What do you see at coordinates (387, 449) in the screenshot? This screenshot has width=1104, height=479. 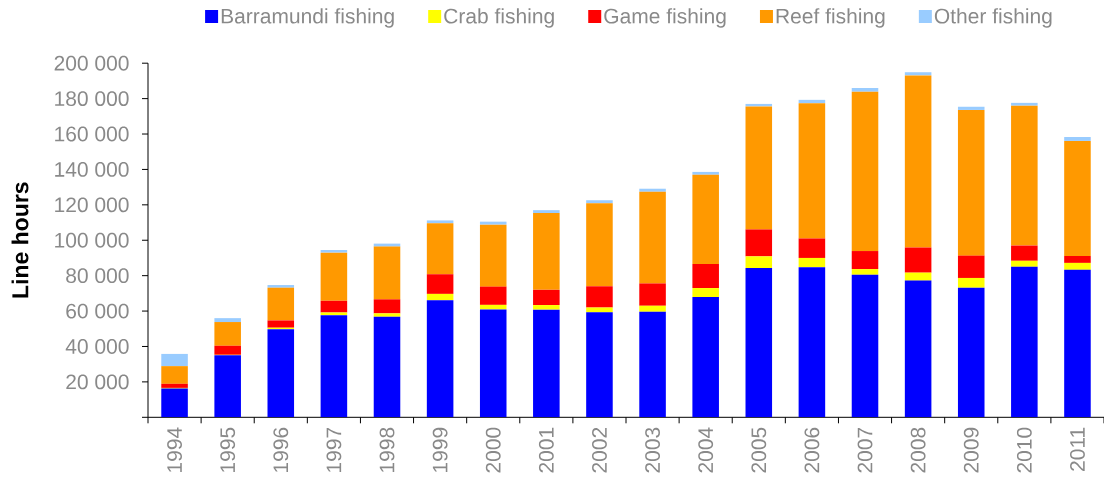 I see `x-tick-label: 1998` at bounding box center [387, 449].